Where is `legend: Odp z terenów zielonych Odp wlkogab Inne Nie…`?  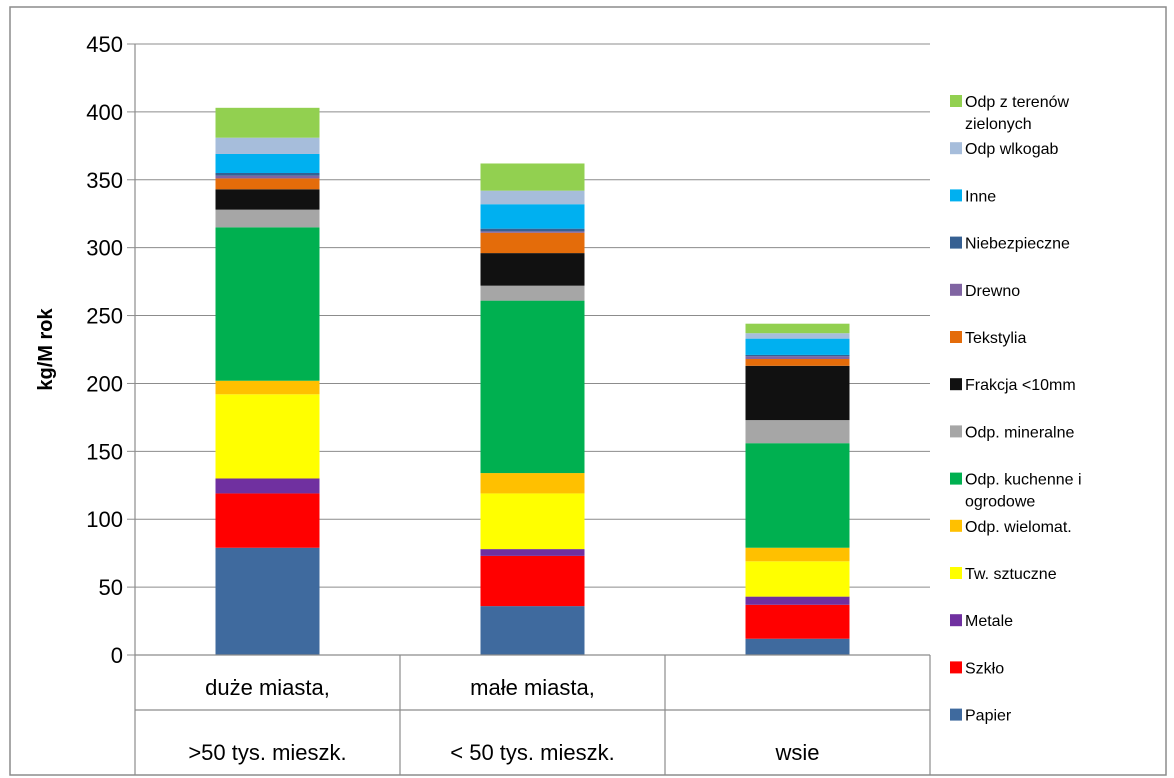 legend: Odp z terenów zielonych Odp wlkogab Inne Nie… is located at coordinates (1016, 409).